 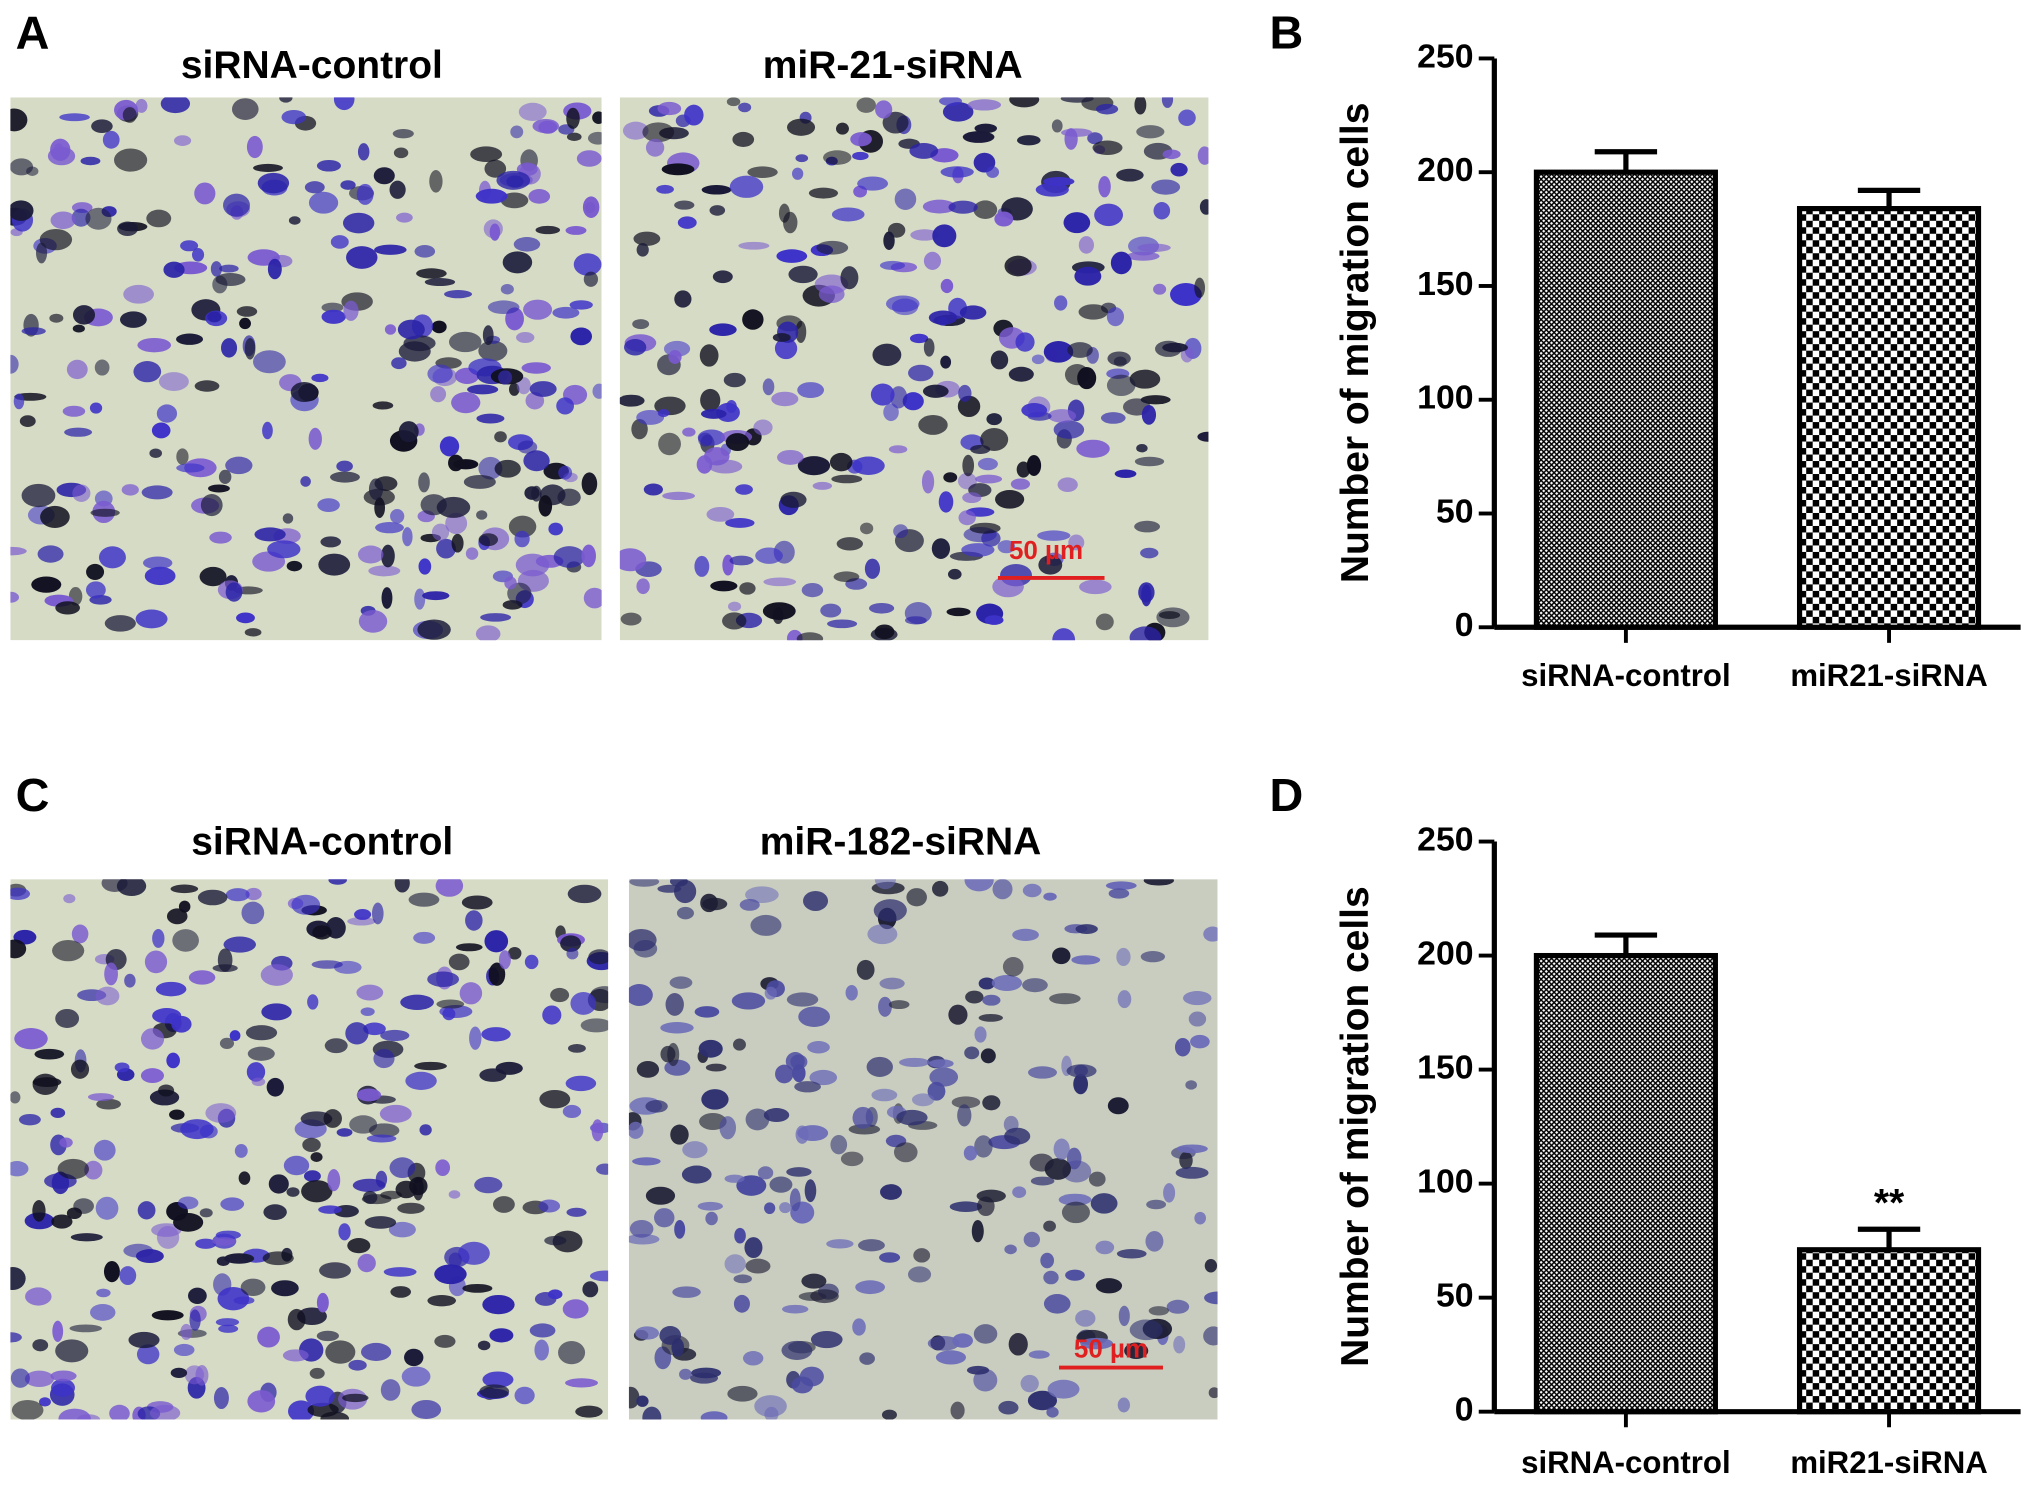 I want to click on y-tick-label: 200, so click(x=1445, y=170).